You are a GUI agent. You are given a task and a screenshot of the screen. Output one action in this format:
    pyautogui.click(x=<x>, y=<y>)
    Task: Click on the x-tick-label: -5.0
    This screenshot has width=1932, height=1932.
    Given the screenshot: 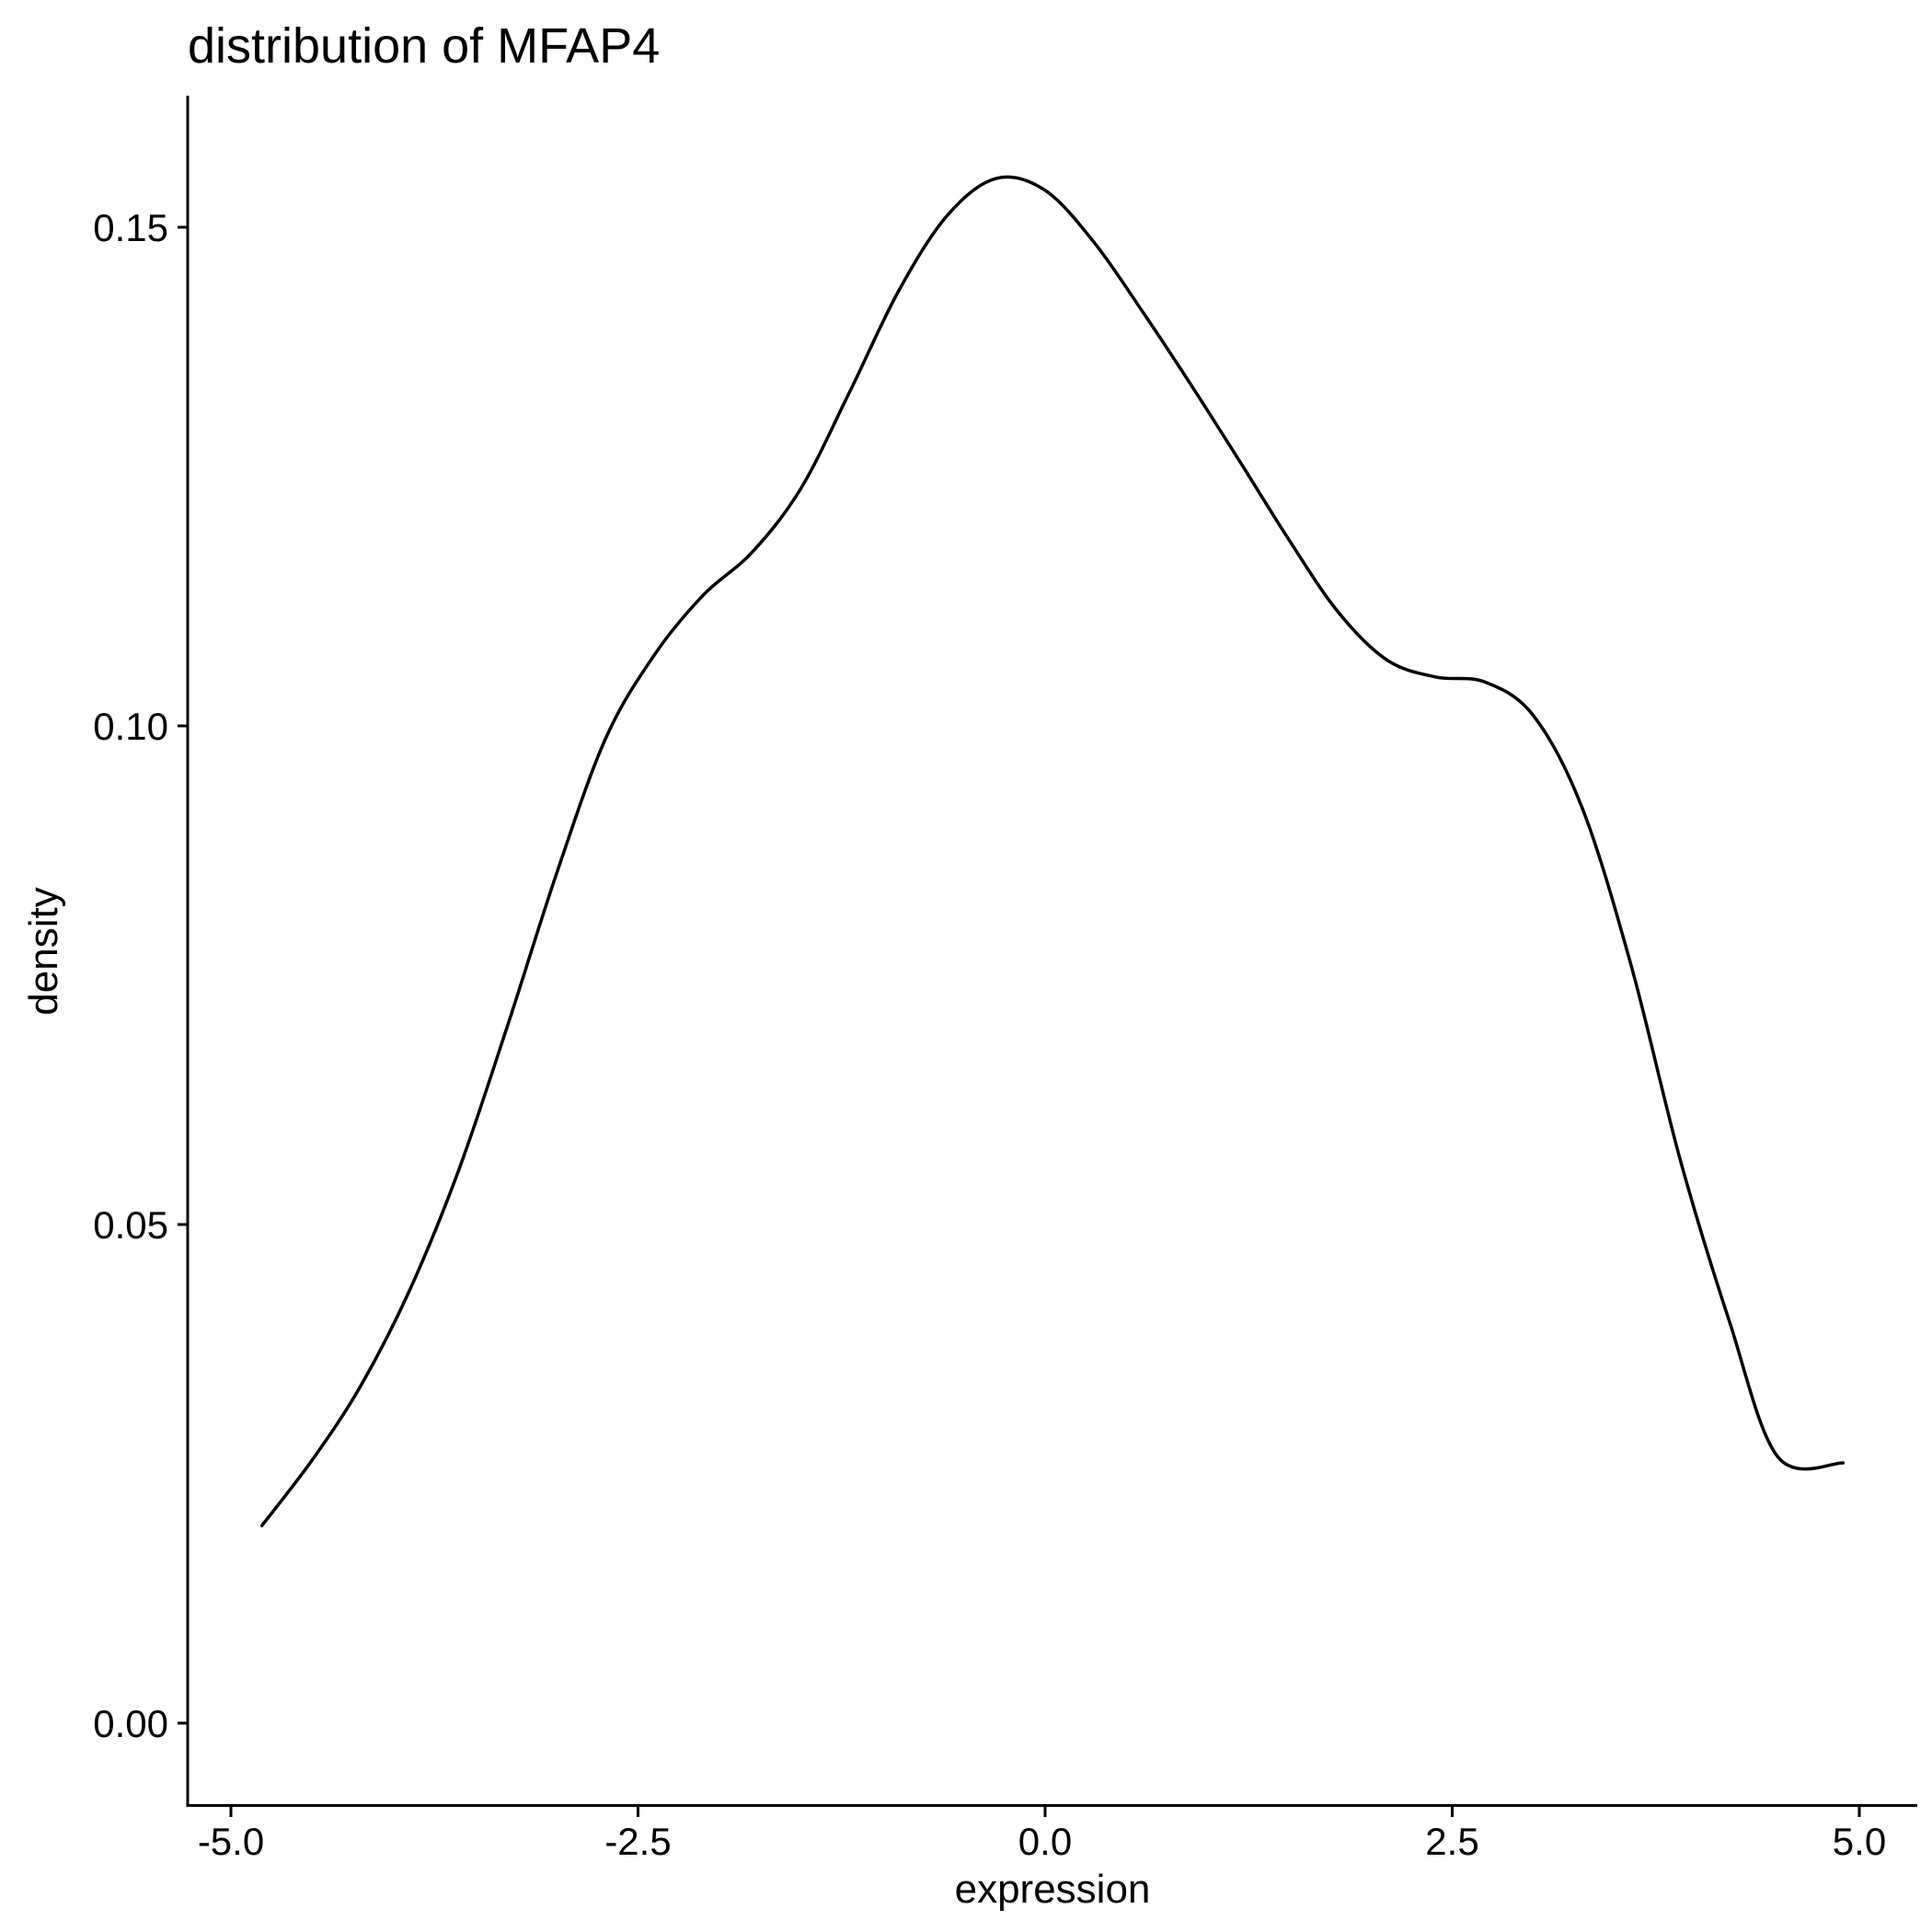 What is the action you would take?
    pyautogui.click(x=231, y=1841)
    